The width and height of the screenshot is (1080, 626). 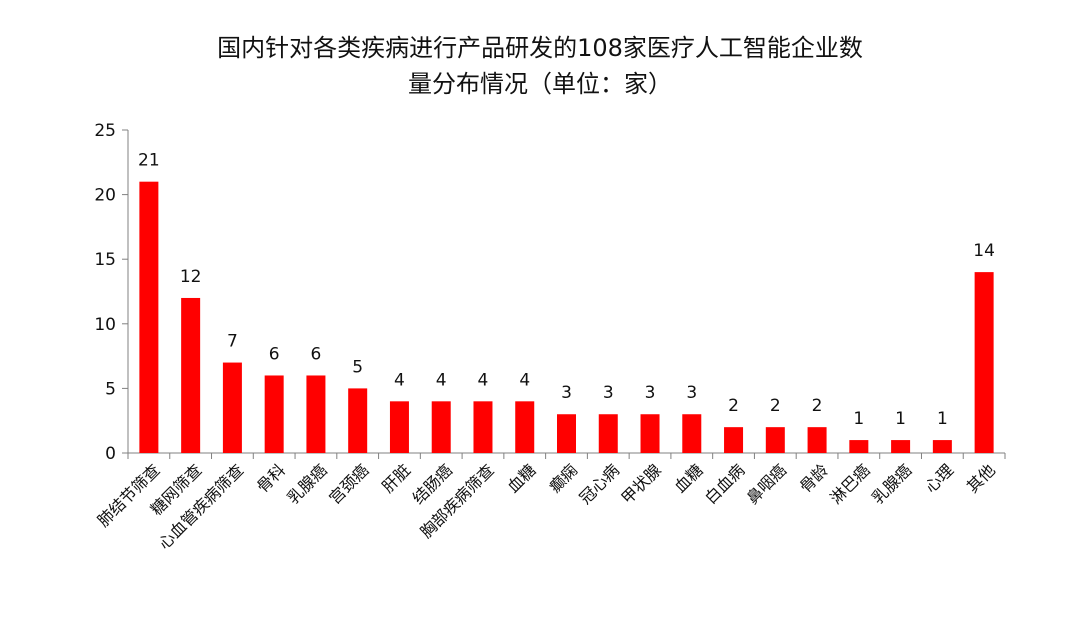 What do you see at coordinates (105, 131) in the screenshot?
I see `y-tick-label: 25` at bounding box center [105, 131].